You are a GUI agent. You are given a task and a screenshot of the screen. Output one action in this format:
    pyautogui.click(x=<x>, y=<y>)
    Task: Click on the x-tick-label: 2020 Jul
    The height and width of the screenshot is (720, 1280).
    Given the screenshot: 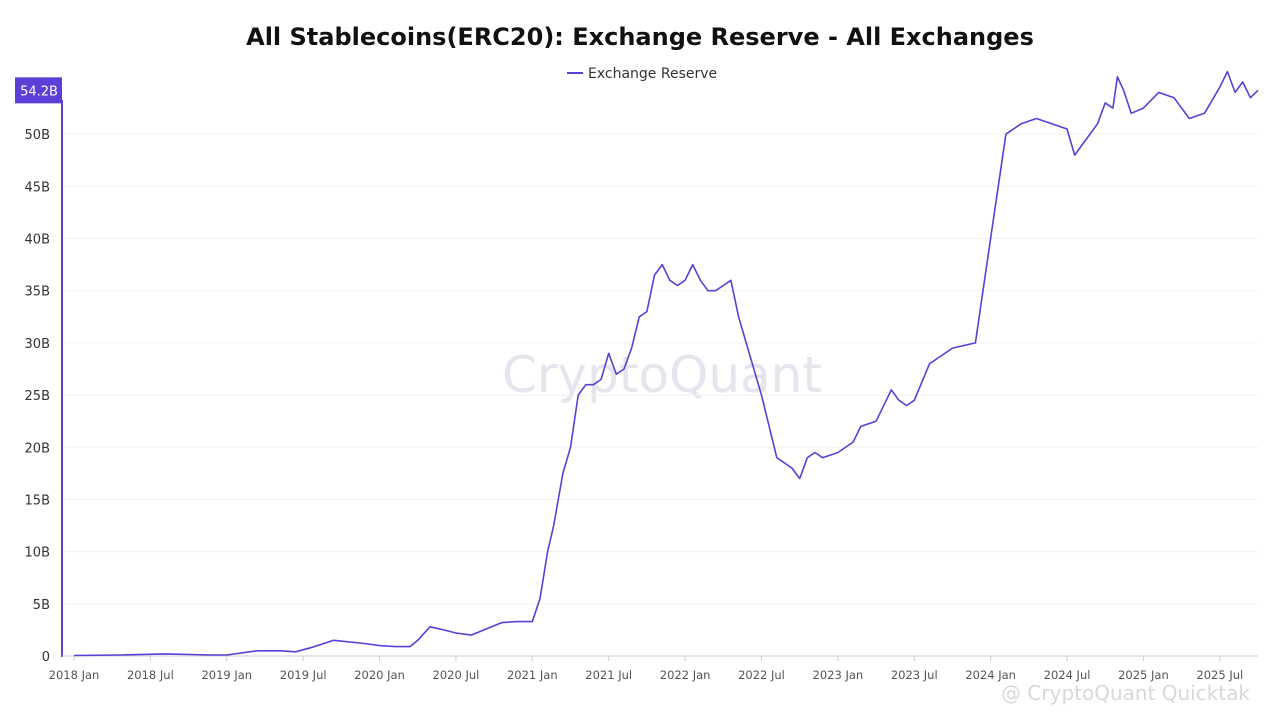 What is the action you would take?
    pyautogui.click(x=456, y=675)
    